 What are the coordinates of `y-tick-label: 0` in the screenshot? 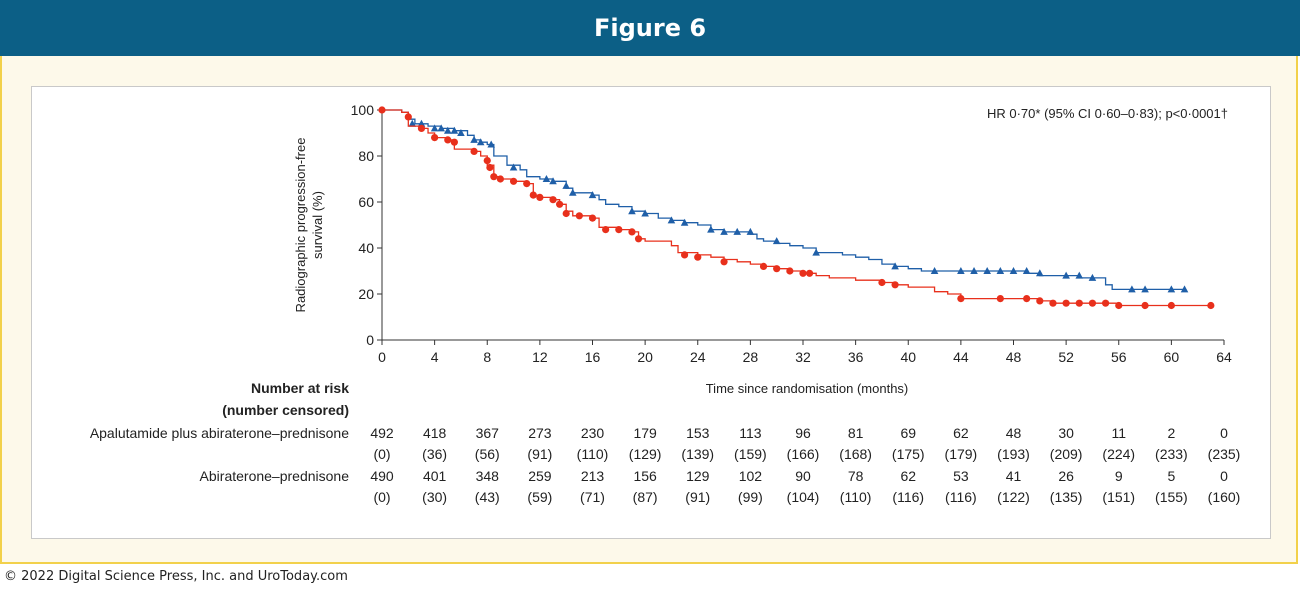 It's located at (370, 340).